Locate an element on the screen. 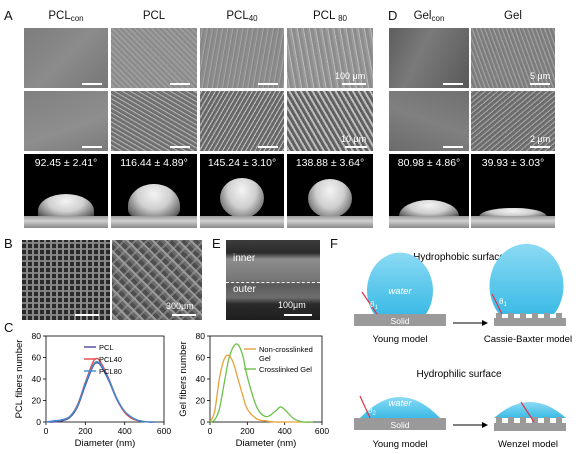  panel-label-e: E is located at coordinates (216, 243).